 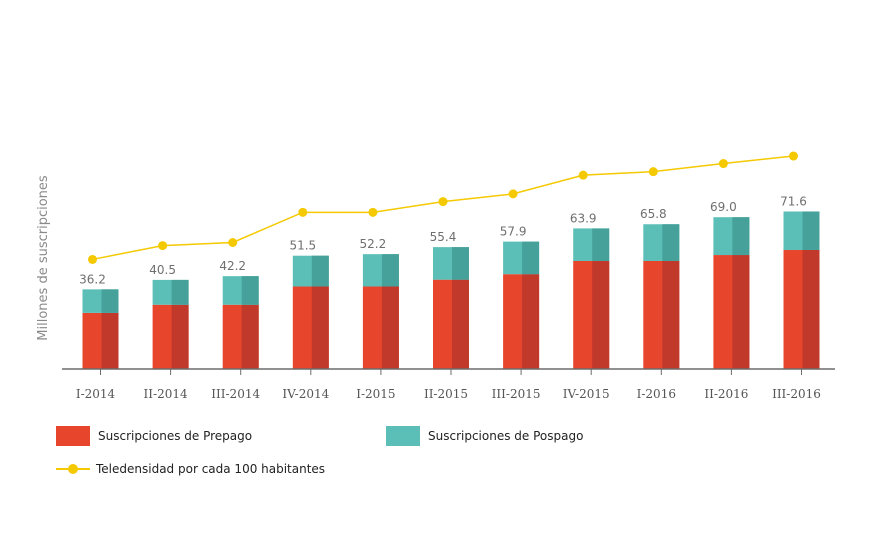 What do you see at coordinates (723, 207) in the screenshot?
I see `total-label: 69.0` at bounding box center [723, 207].